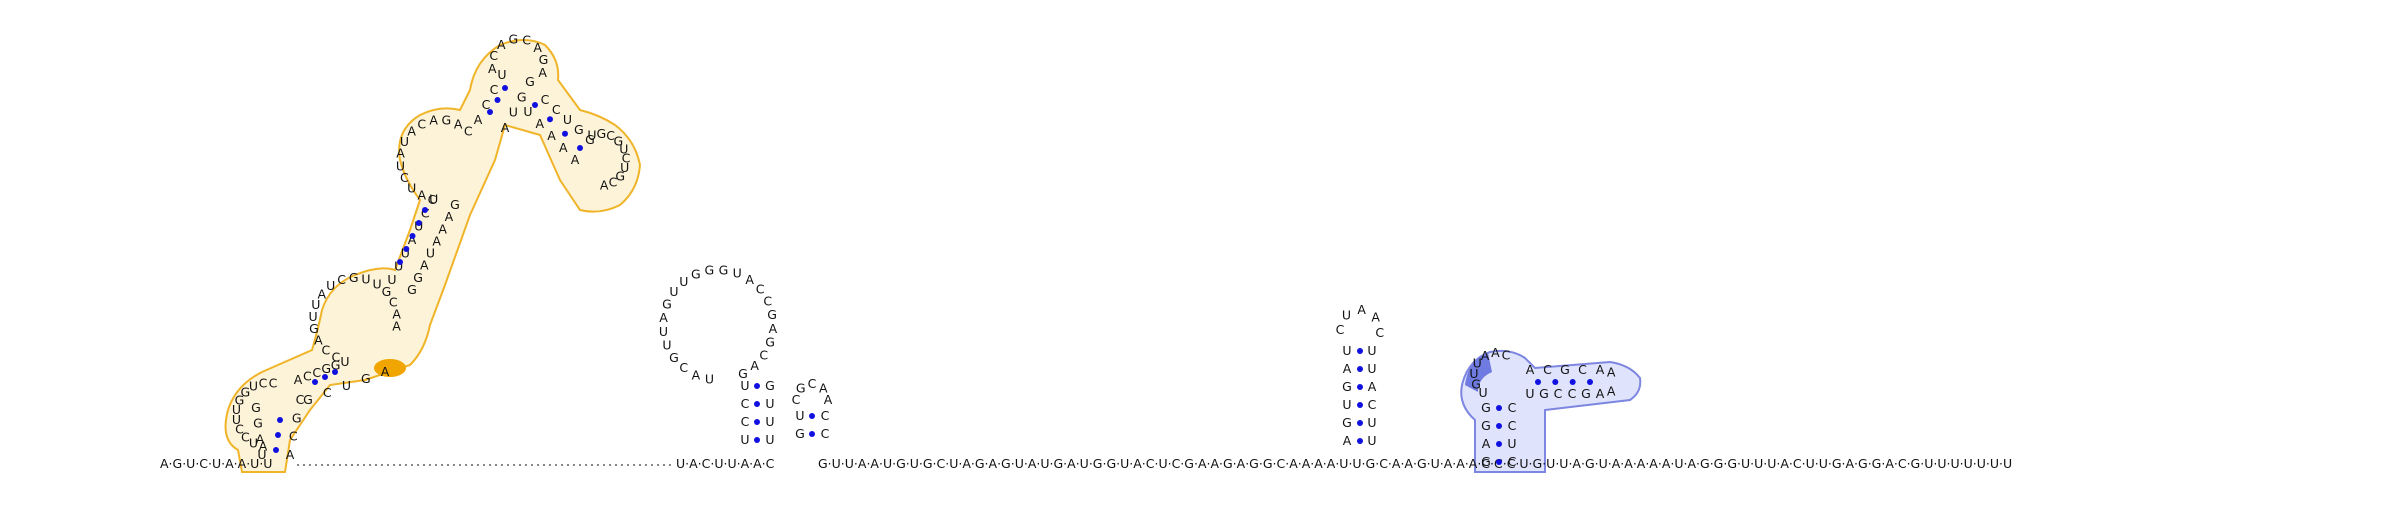  What do you see at coordinates (610, 135) in the screenshot?
I see `yellow-right-hairpin-nt: C` at bounding box center [610, 135].